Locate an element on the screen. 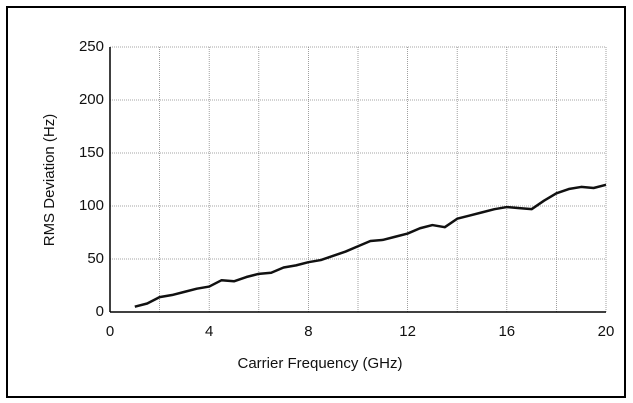 The width and height of the screenshot is (633, 403). x-axis-label: Carrier Frequency (GHz) is located at coordinates (319, 363).